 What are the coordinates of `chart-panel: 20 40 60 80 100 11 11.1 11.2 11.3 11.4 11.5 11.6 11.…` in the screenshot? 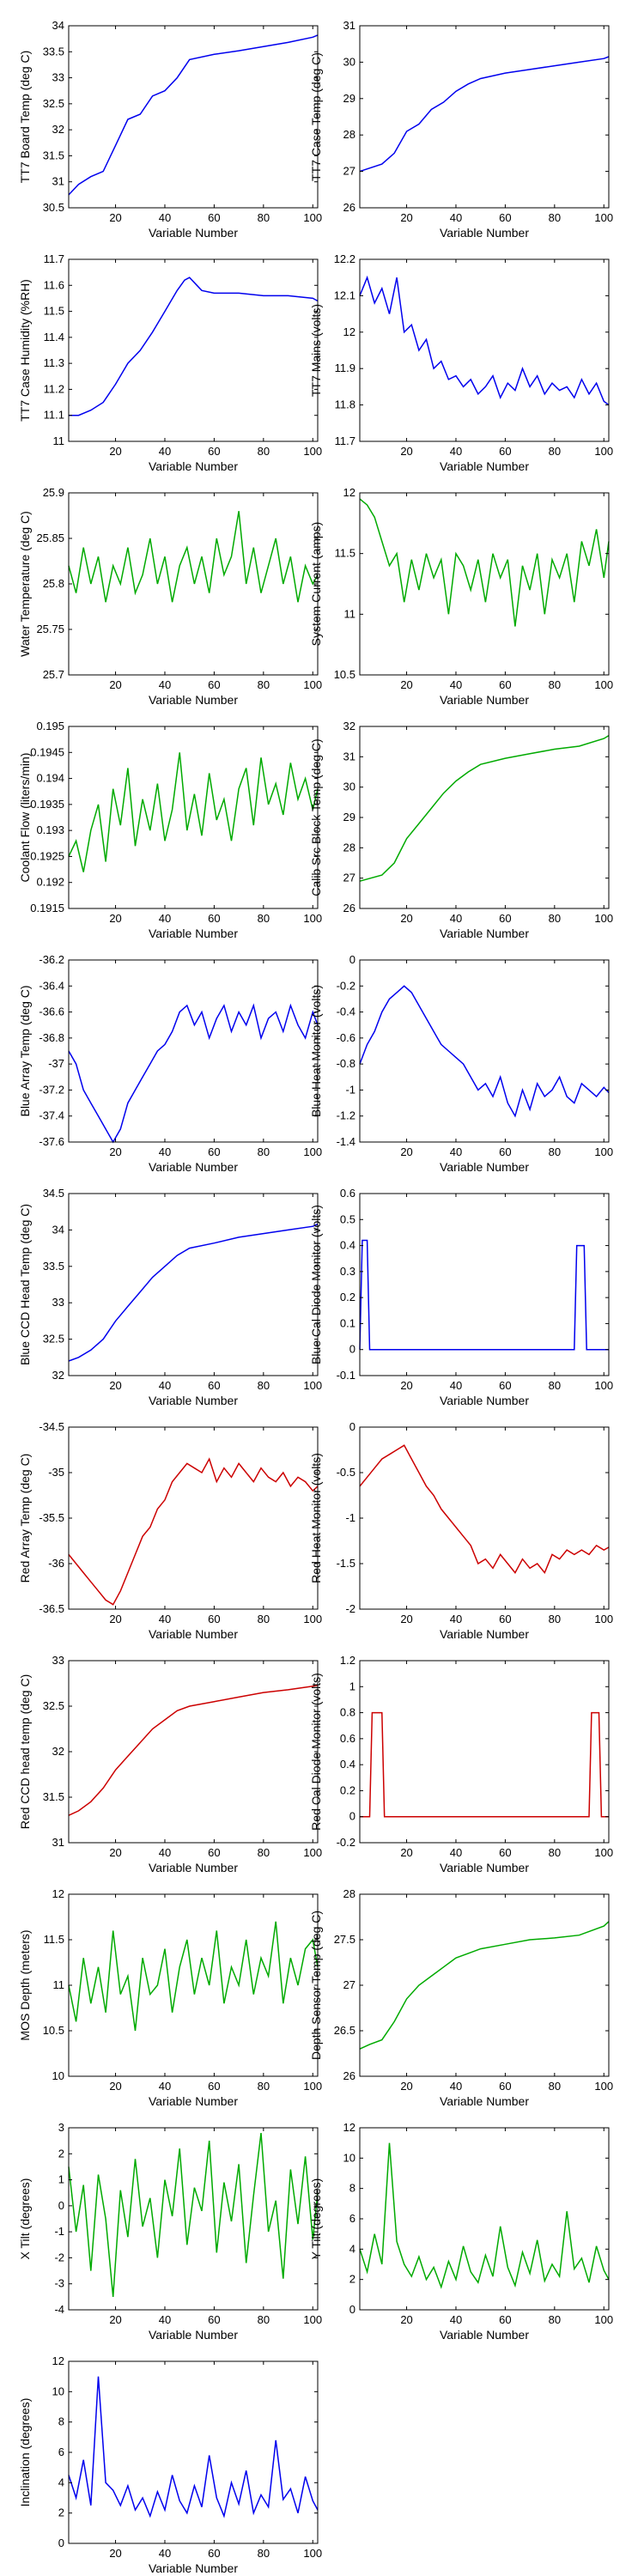 It's located at (170, 362).